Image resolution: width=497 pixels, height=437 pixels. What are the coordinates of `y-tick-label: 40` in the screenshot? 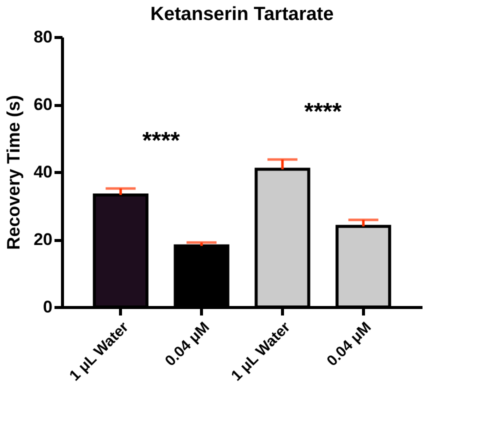 It's located at (43, 172).